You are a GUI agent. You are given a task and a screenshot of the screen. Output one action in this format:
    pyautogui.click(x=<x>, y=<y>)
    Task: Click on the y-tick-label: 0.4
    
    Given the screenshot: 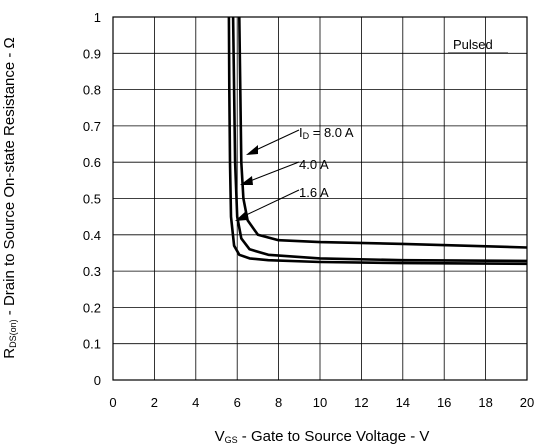 What is the action you would take?
    pyautogui.click(x=92, y=235)
    